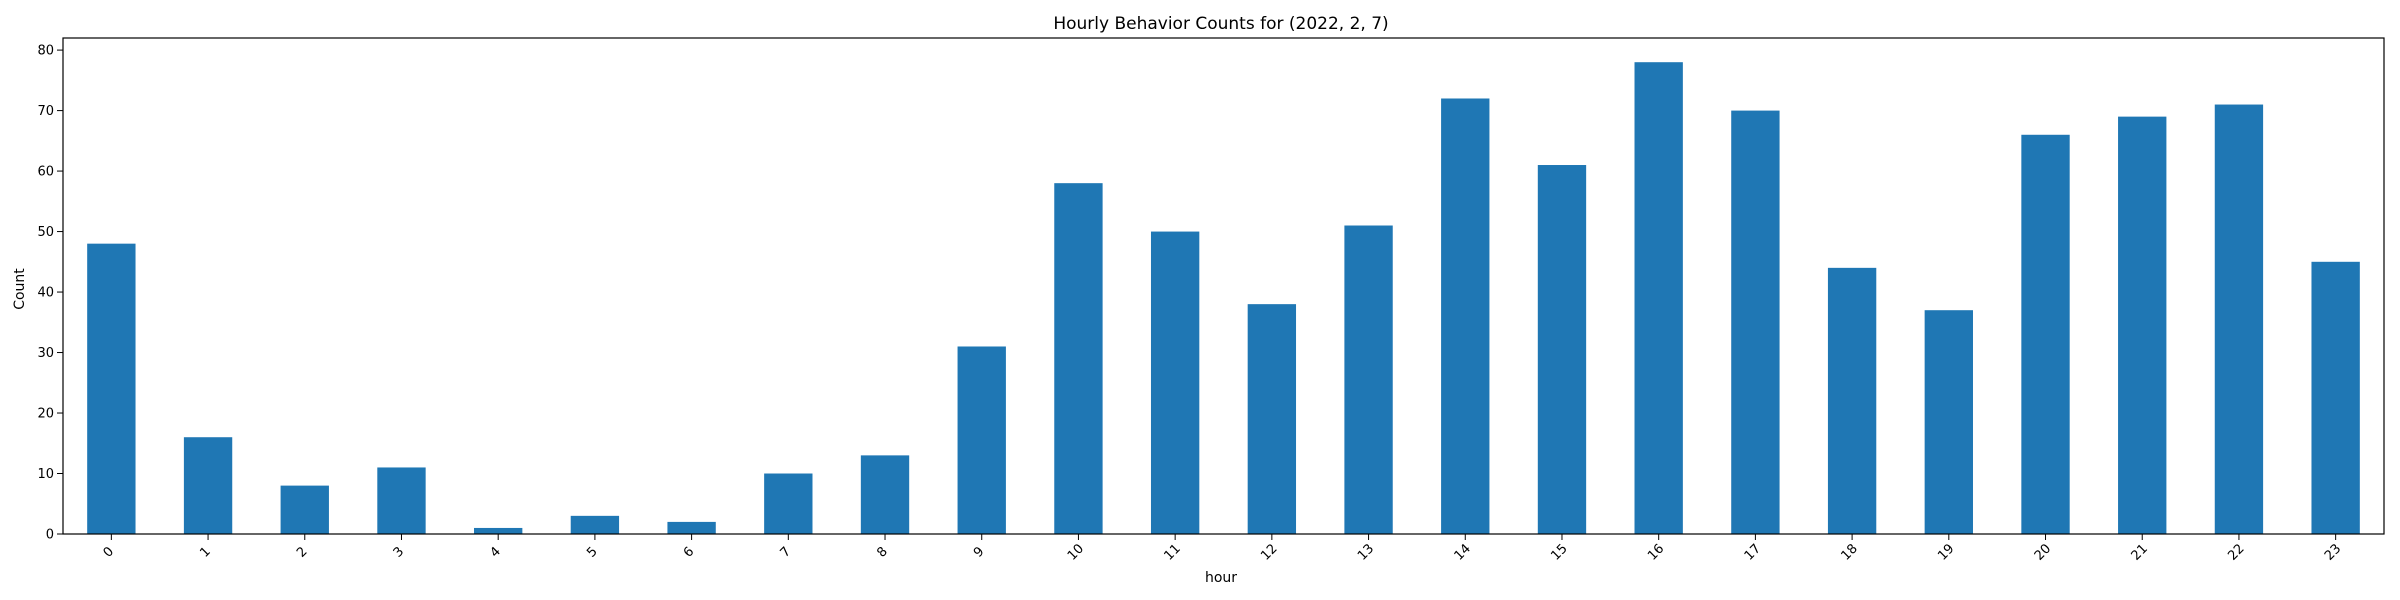  Describe the element at coordinates (45, 51) in the screenshot. I see `y-tick-label-80: 80` at that location.